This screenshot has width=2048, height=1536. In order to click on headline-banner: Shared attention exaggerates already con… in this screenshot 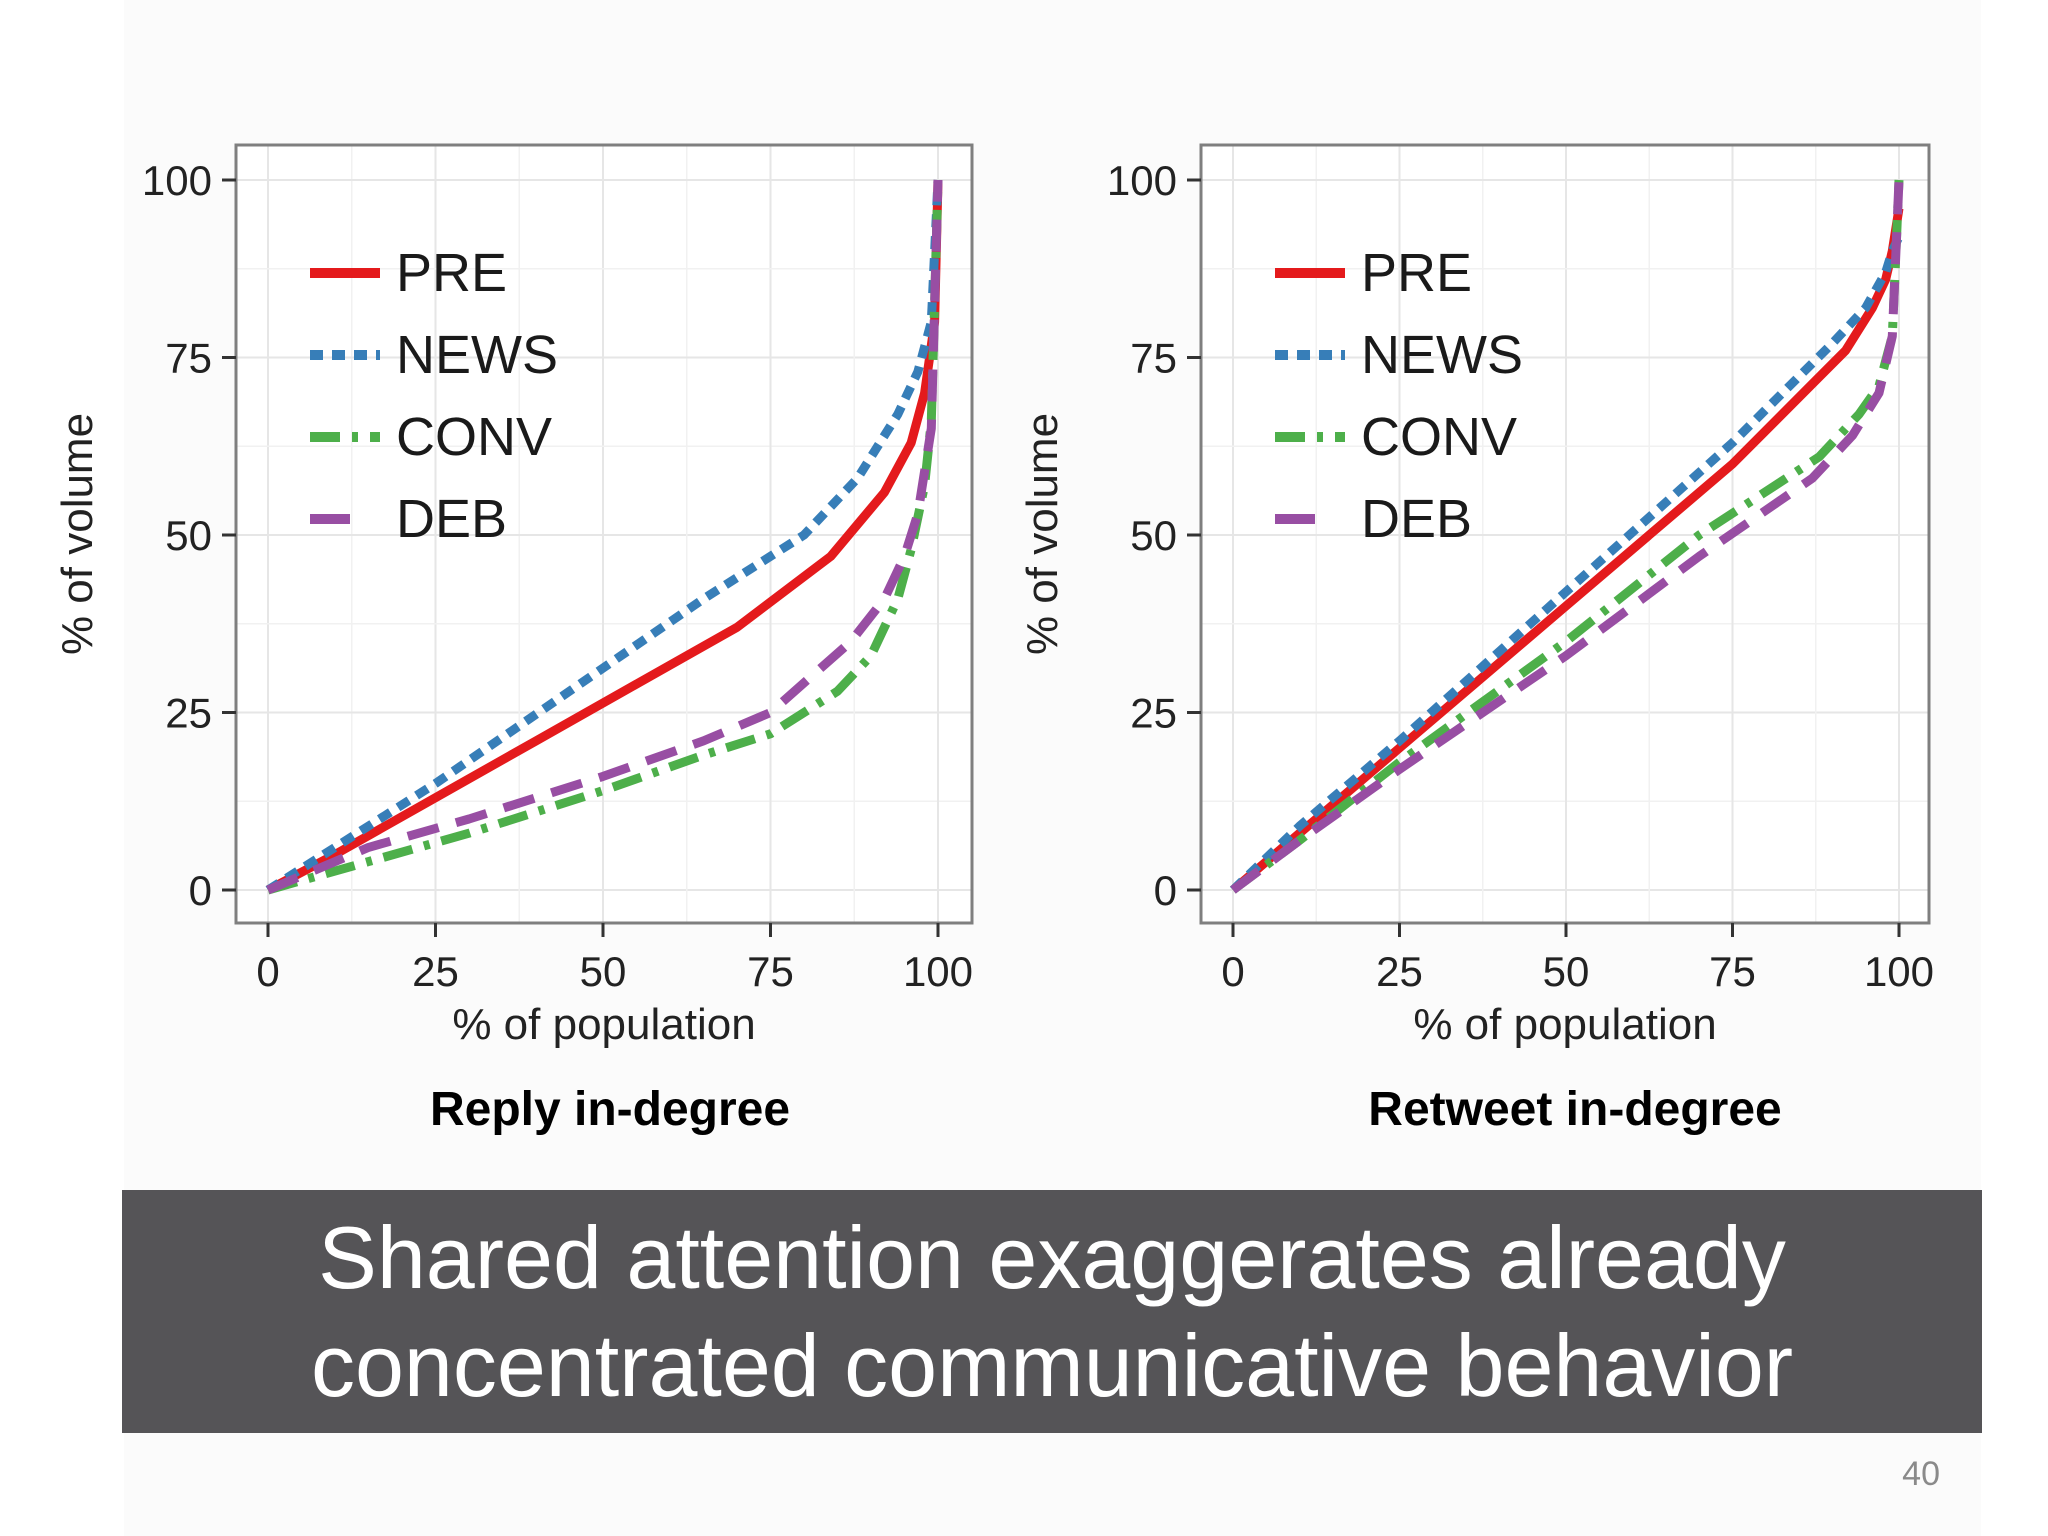, I will do `click(1052, 1311)`.